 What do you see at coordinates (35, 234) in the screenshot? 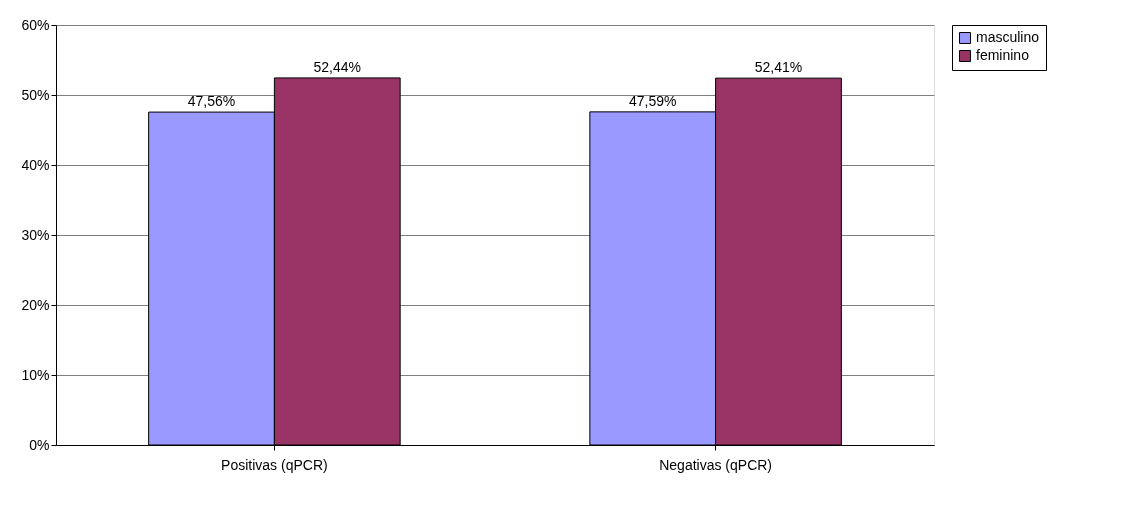
I see `y-tick-label: 30%` at bounding box center [35, 234].